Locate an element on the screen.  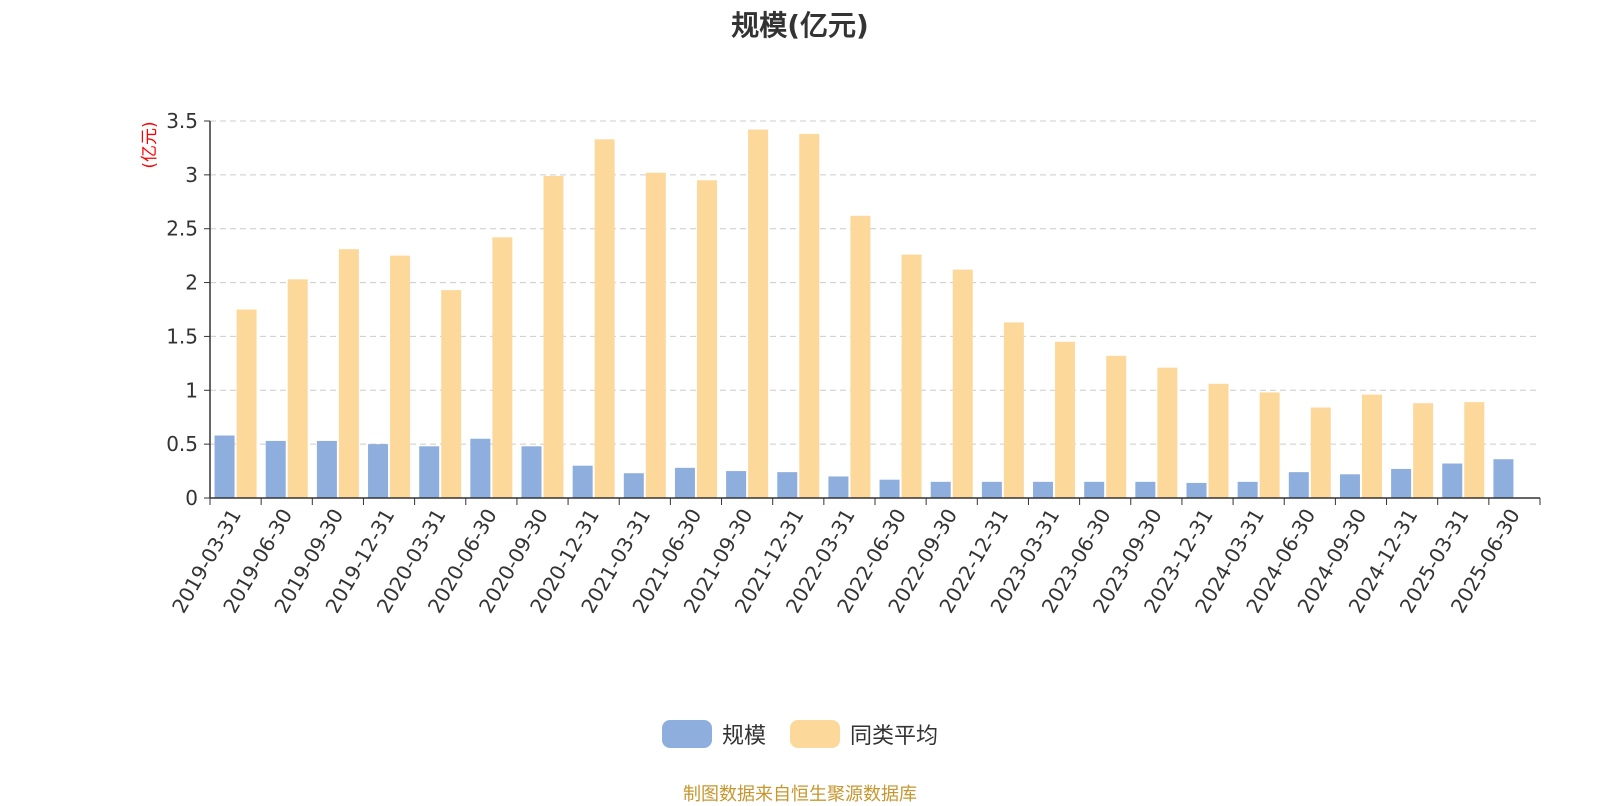
y-tick-label: 3 is located at coordinates (191, 175).